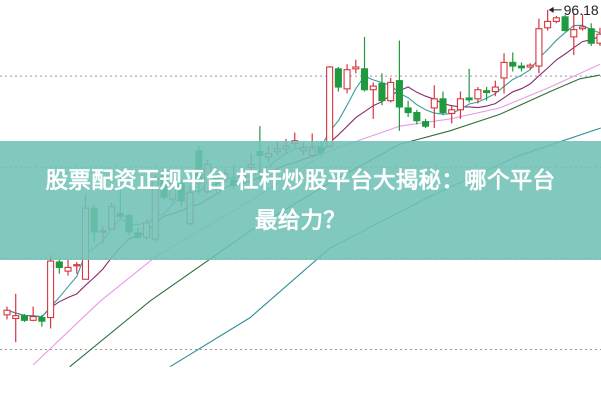 This screenshot has width=601, height=402. I want to click on high-price-label: 96.18, so click(581, 10).